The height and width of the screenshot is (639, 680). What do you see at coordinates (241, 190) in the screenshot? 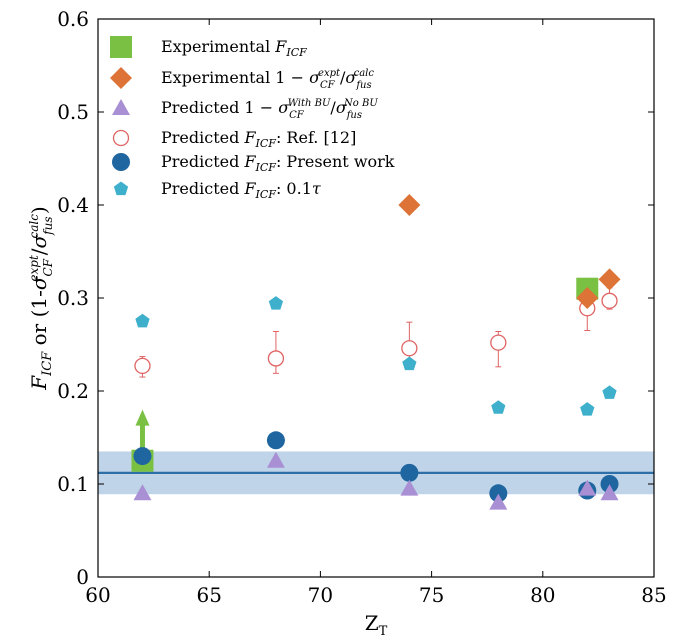
I see `legend-label-pred_tau: Predicted FICF: 0.1τ` at bounding box center [241, 190].